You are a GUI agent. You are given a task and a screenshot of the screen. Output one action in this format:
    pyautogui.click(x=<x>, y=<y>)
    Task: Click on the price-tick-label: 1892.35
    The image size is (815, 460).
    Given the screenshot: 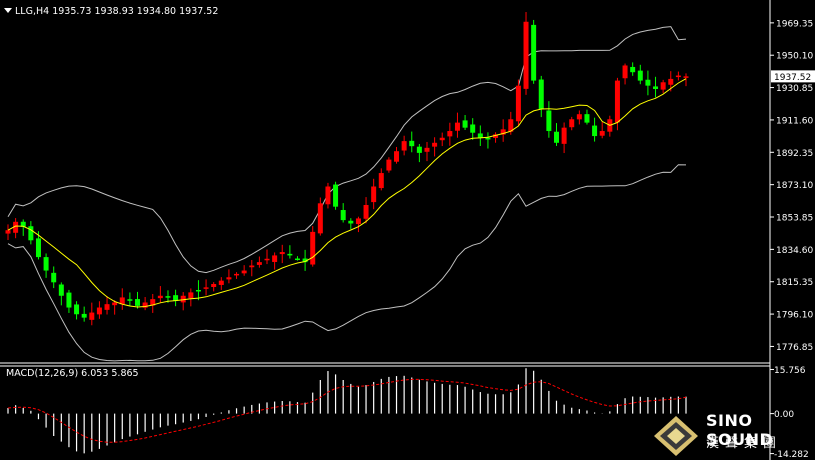 What is the action you would take?
    pyautogui.click(x=794, y=154)
    